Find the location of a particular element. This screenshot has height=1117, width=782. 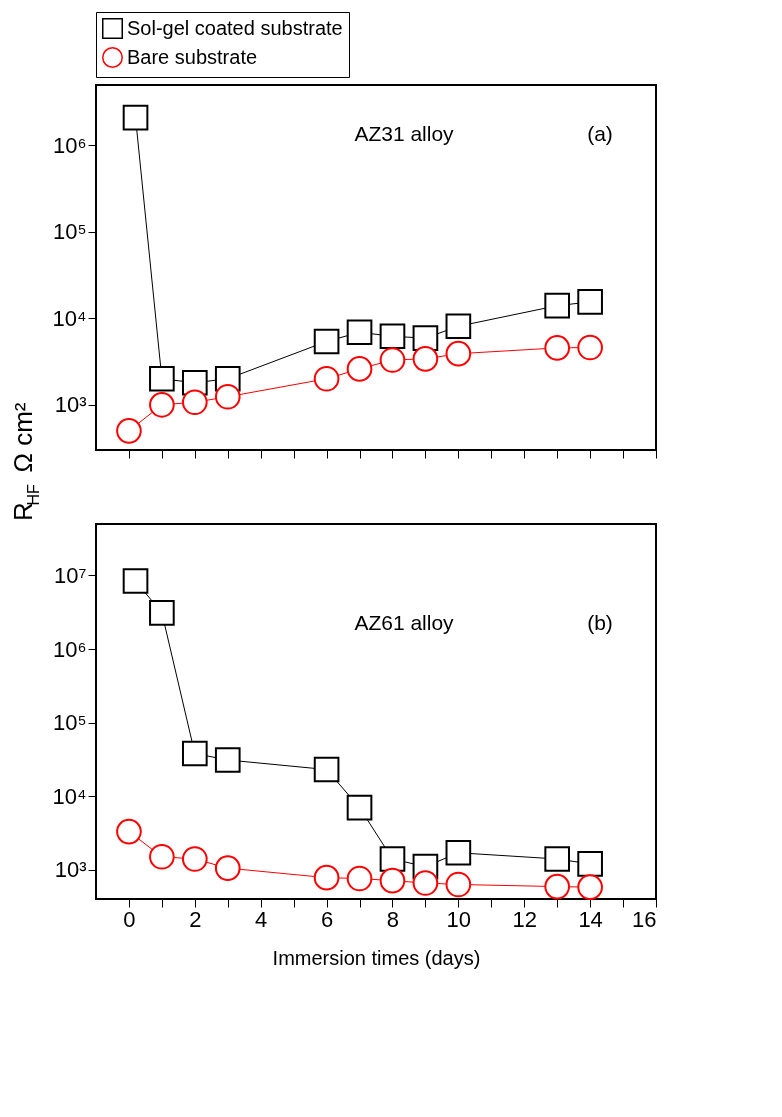

annotation: (b) is located at coordinates (600, 622).